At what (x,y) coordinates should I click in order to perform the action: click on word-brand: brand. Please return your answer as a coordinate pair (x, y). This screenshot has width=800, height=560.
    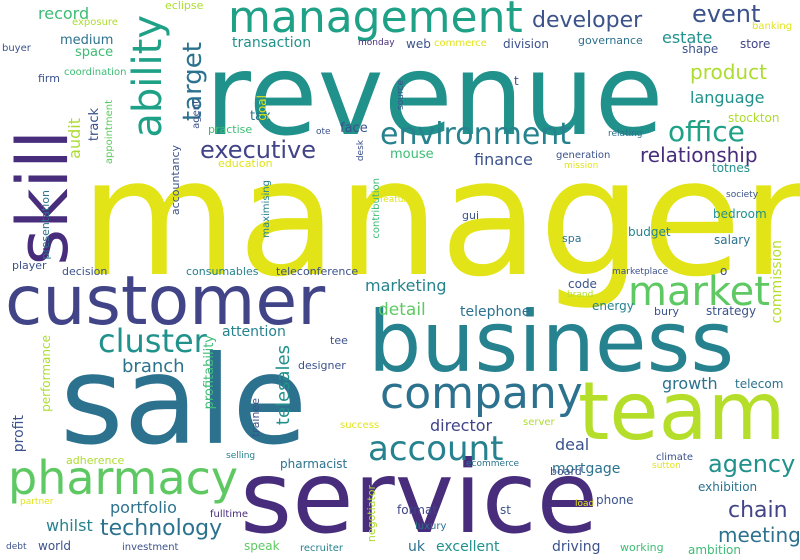
    Looking at the image, I should click on (580, 295).